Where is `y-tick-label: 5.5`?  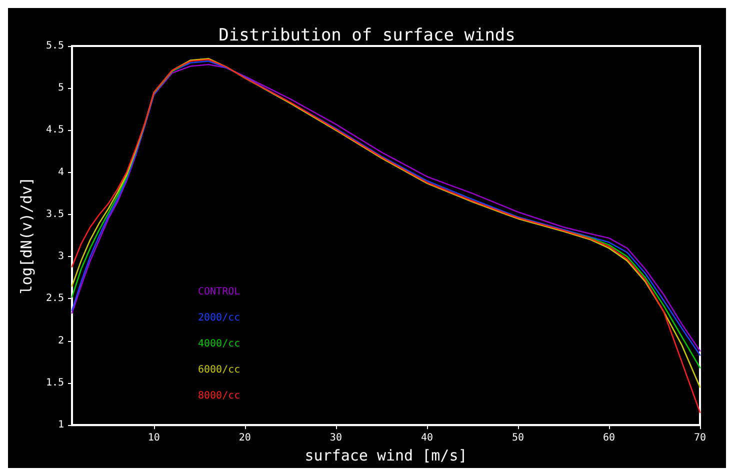
y-tick-label: 5.5 is located at coordinates (55, 46).